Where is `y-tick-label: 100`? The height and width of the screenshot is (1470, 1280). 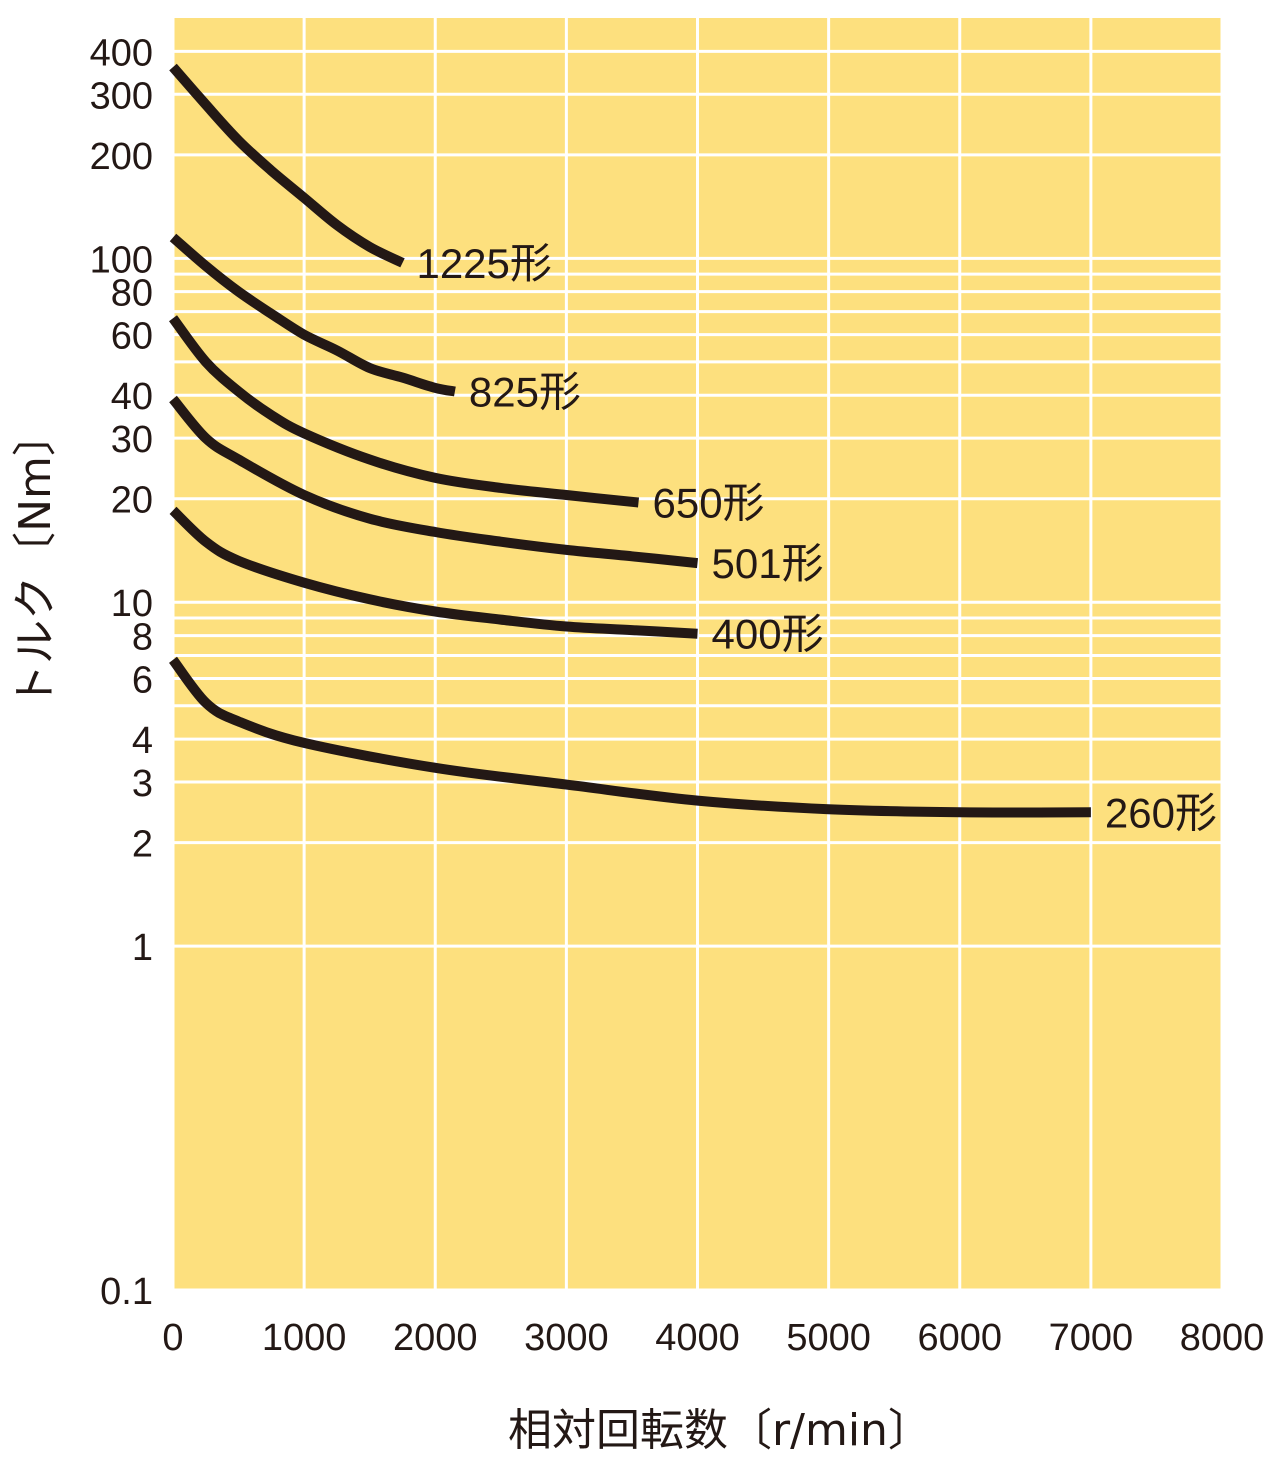 y-tick-label: 100 is located at coordinates (121, 260).